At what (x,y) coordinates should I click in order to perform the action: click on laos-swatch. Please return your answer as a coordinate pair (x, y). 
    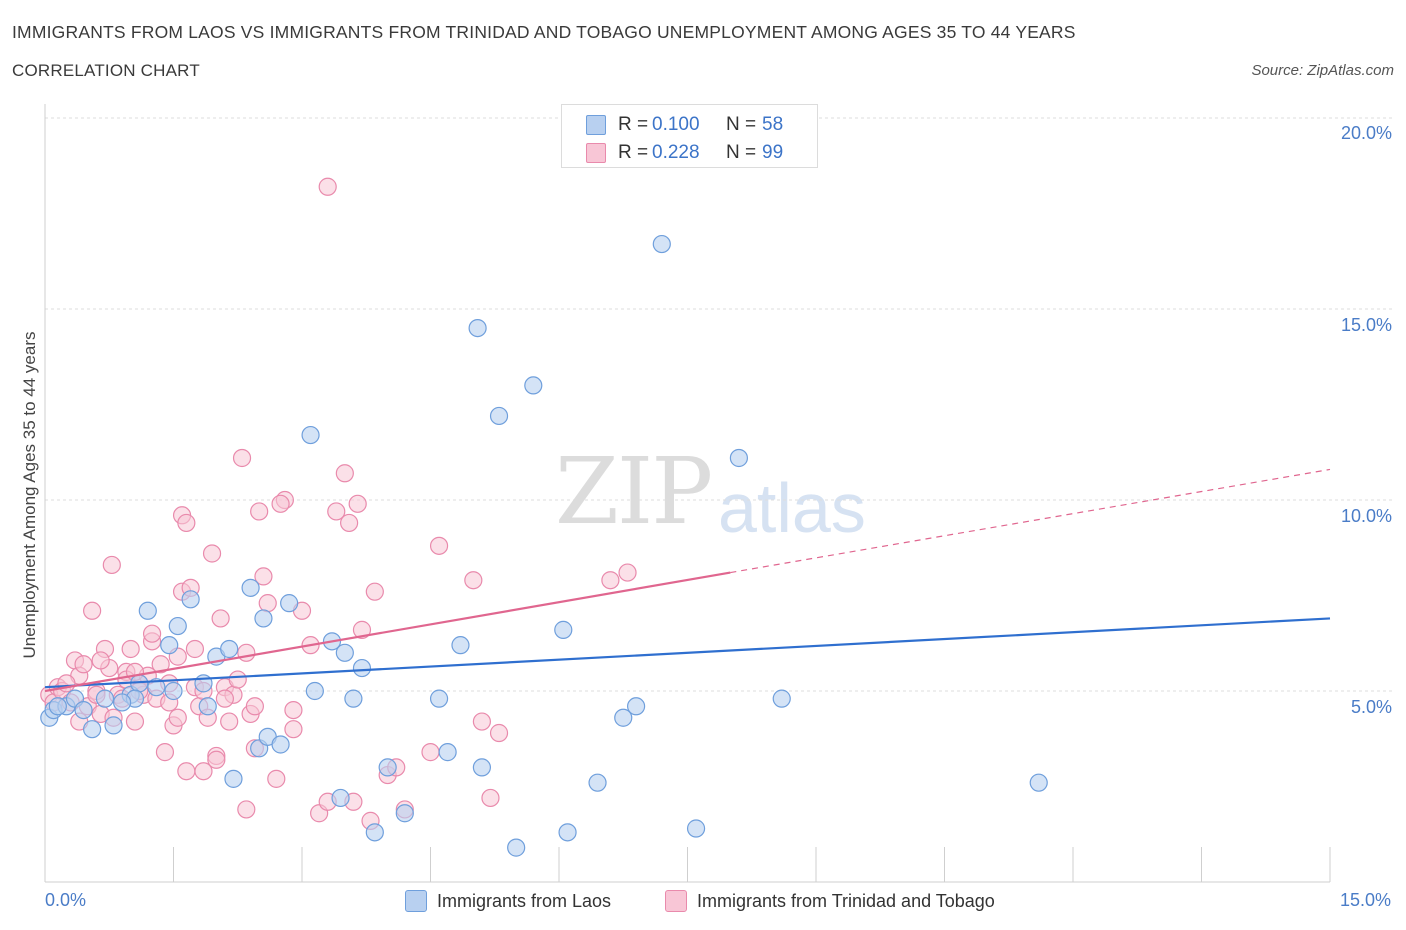
    Looking at the image, I should click on (596, 125).